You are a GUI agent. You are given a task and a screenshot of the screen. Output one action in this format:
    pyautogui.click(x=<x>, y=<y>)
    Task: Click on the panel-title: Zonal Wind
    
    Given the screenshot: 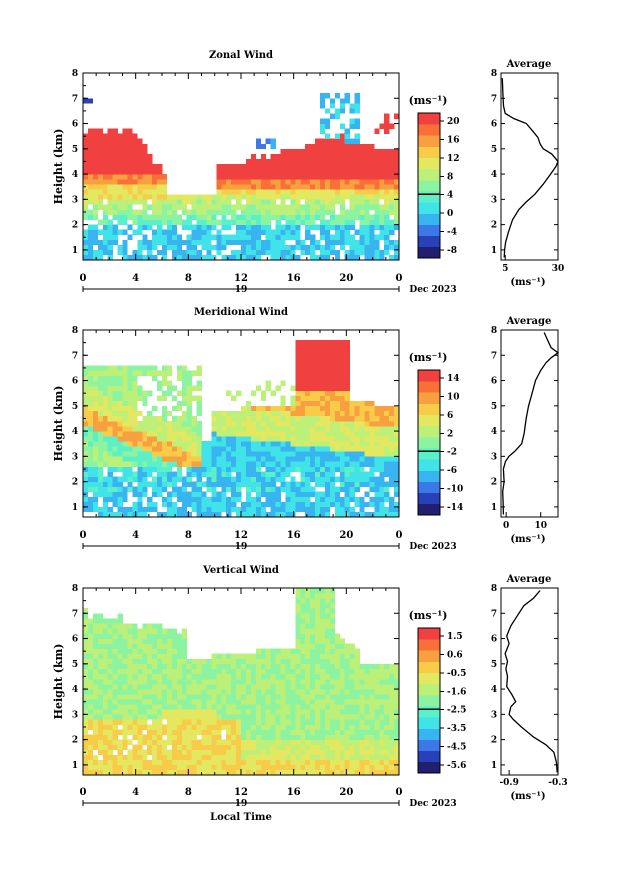 What is the action you would take?
    pyautogui.click(x=241, y=55)
    